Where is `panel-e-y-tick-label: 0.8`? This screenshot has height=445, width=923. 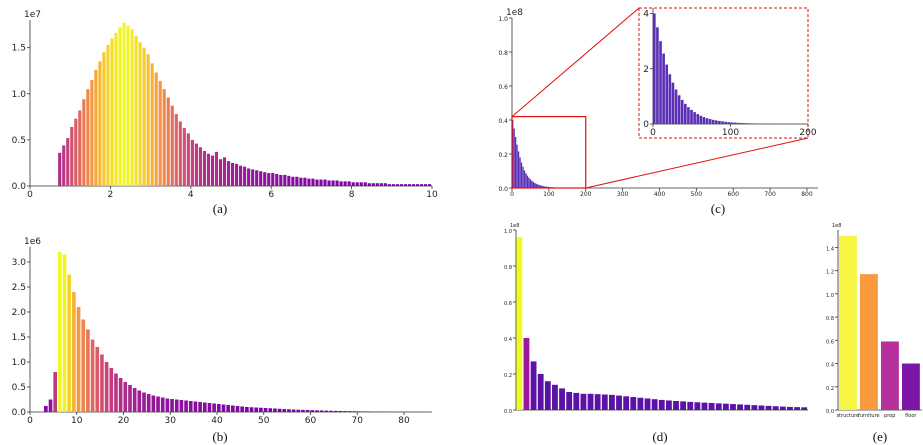
panel-e-y-tick-label: 0.8 is located at coordinates (830, 319).